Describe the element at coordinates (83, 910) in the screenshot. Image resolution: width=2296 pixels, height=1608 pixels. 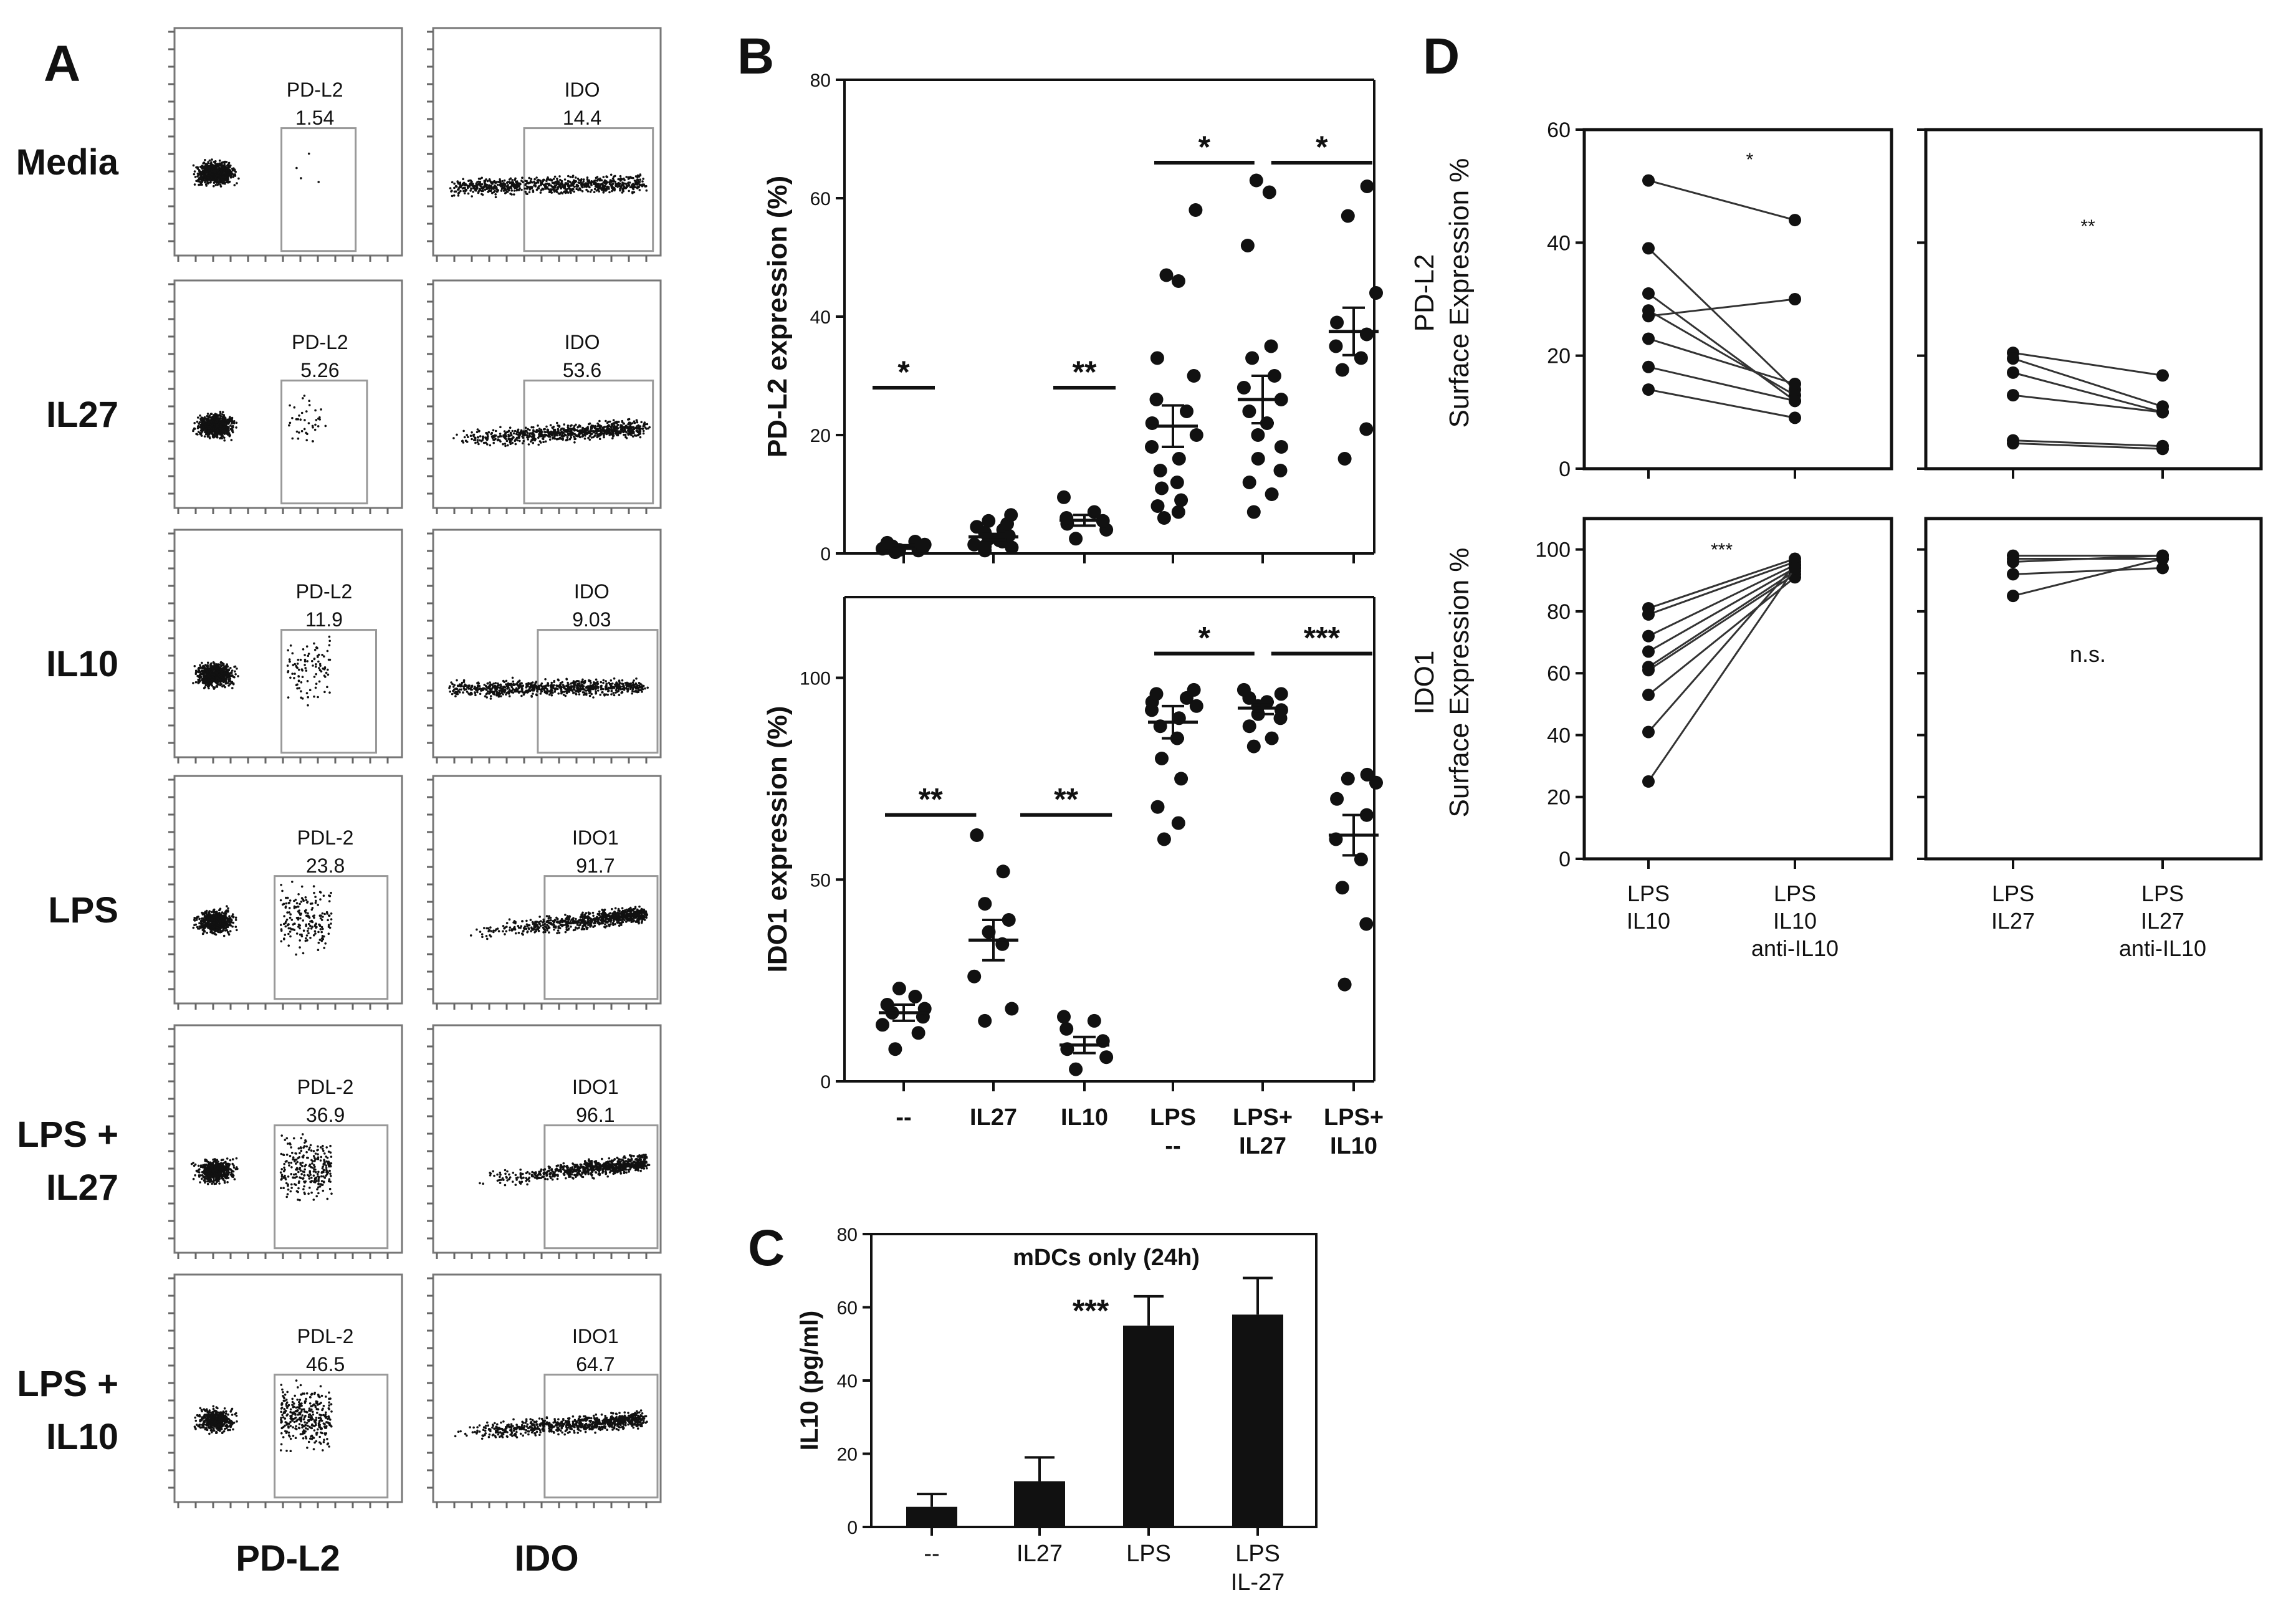
I see `row-label: LPS` at that location.